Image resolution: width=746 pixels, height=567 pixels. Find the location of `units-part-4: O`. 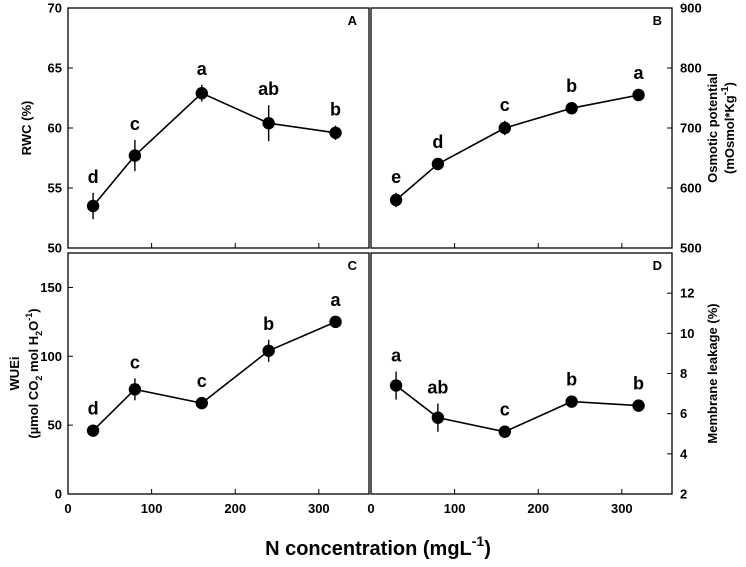

units-part-4: O is located at coordinates (33, 326).